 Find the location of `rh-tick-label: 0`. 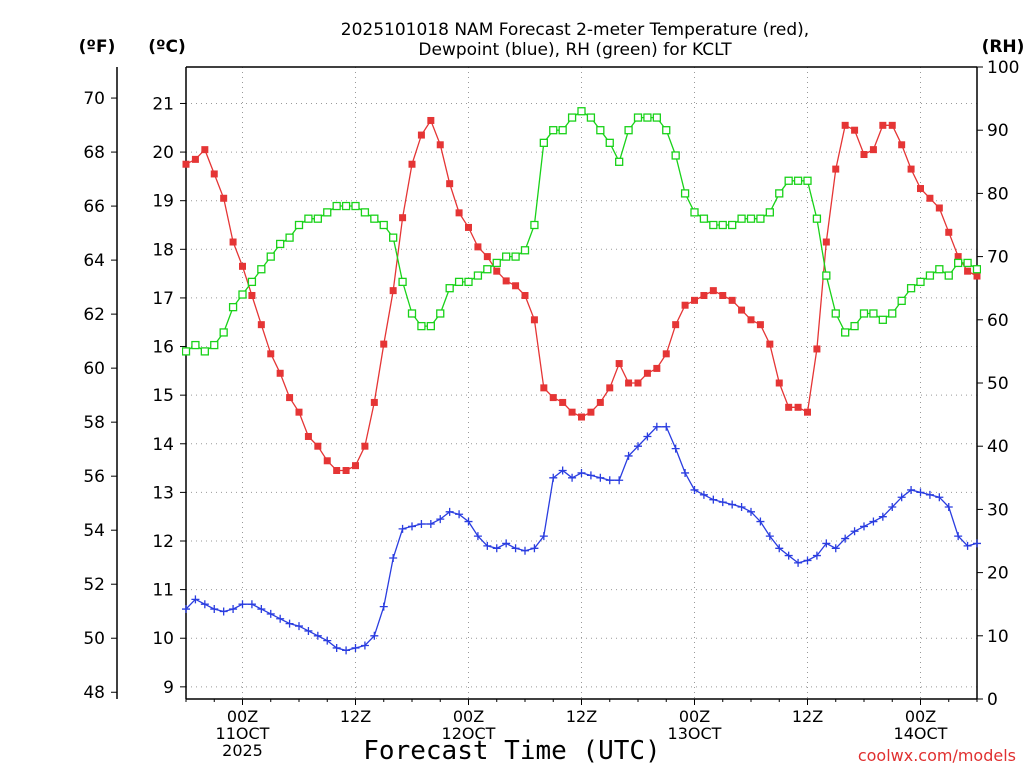

rh-tick-label: 0 is located at coordinates (992, 700).